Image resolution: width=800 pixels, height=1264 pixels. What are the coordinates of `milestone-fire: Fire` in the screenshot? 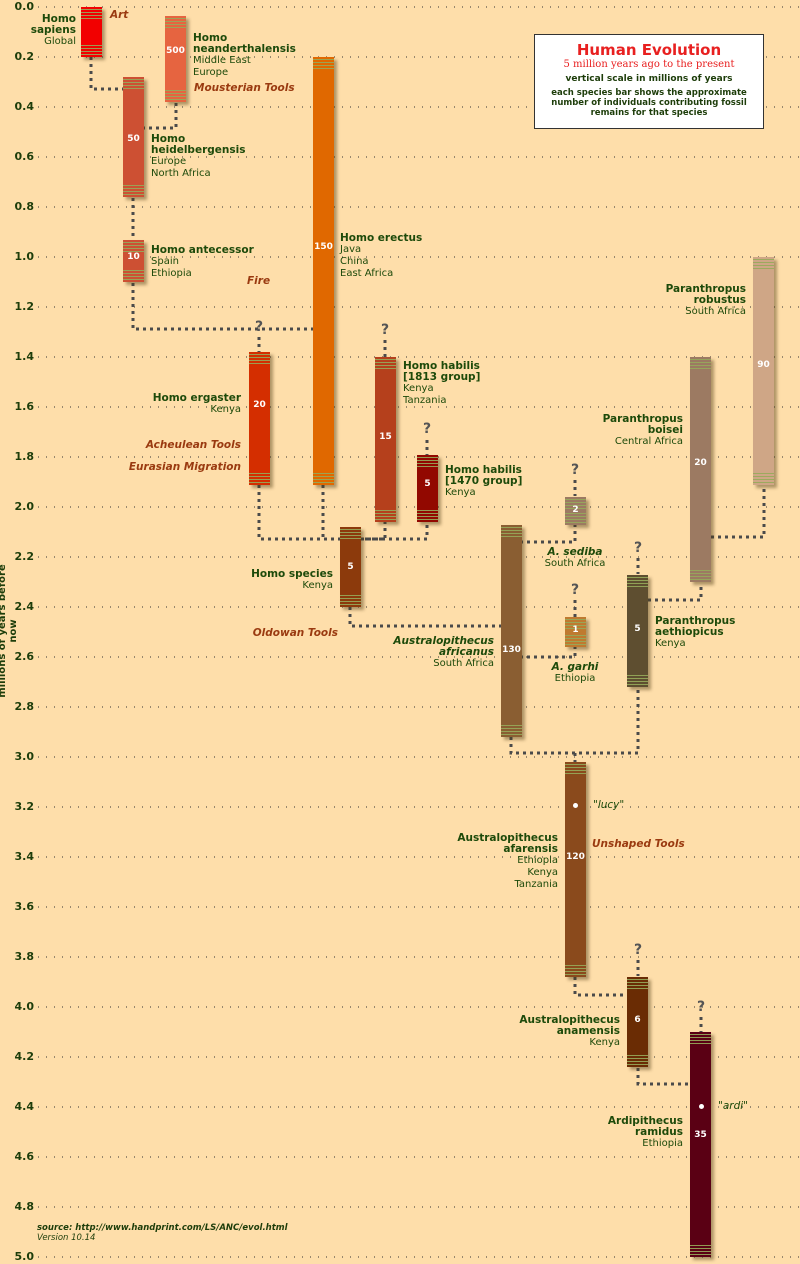 It's located at (259, 281).